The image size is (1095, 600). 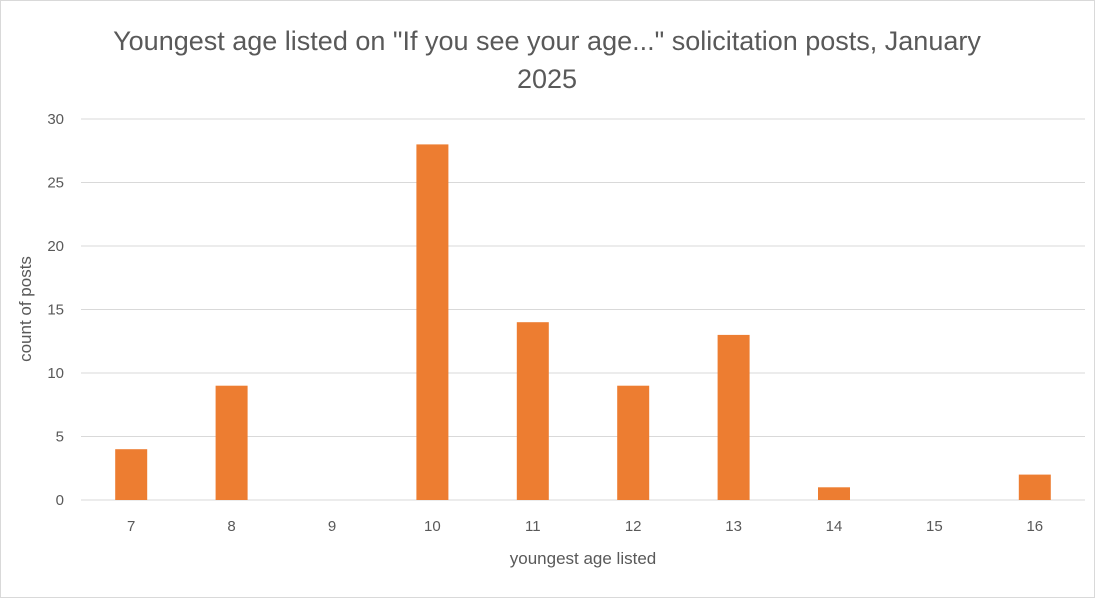 I want to click on x-tick-label: 12, so click(x=633, y=526).